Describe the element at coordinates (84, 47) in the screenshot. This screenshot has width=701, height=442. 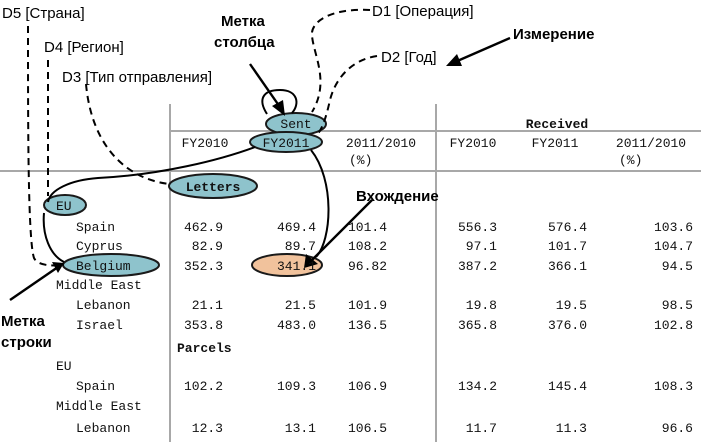
I see `d4-label: D4 [Регион]` at that location.